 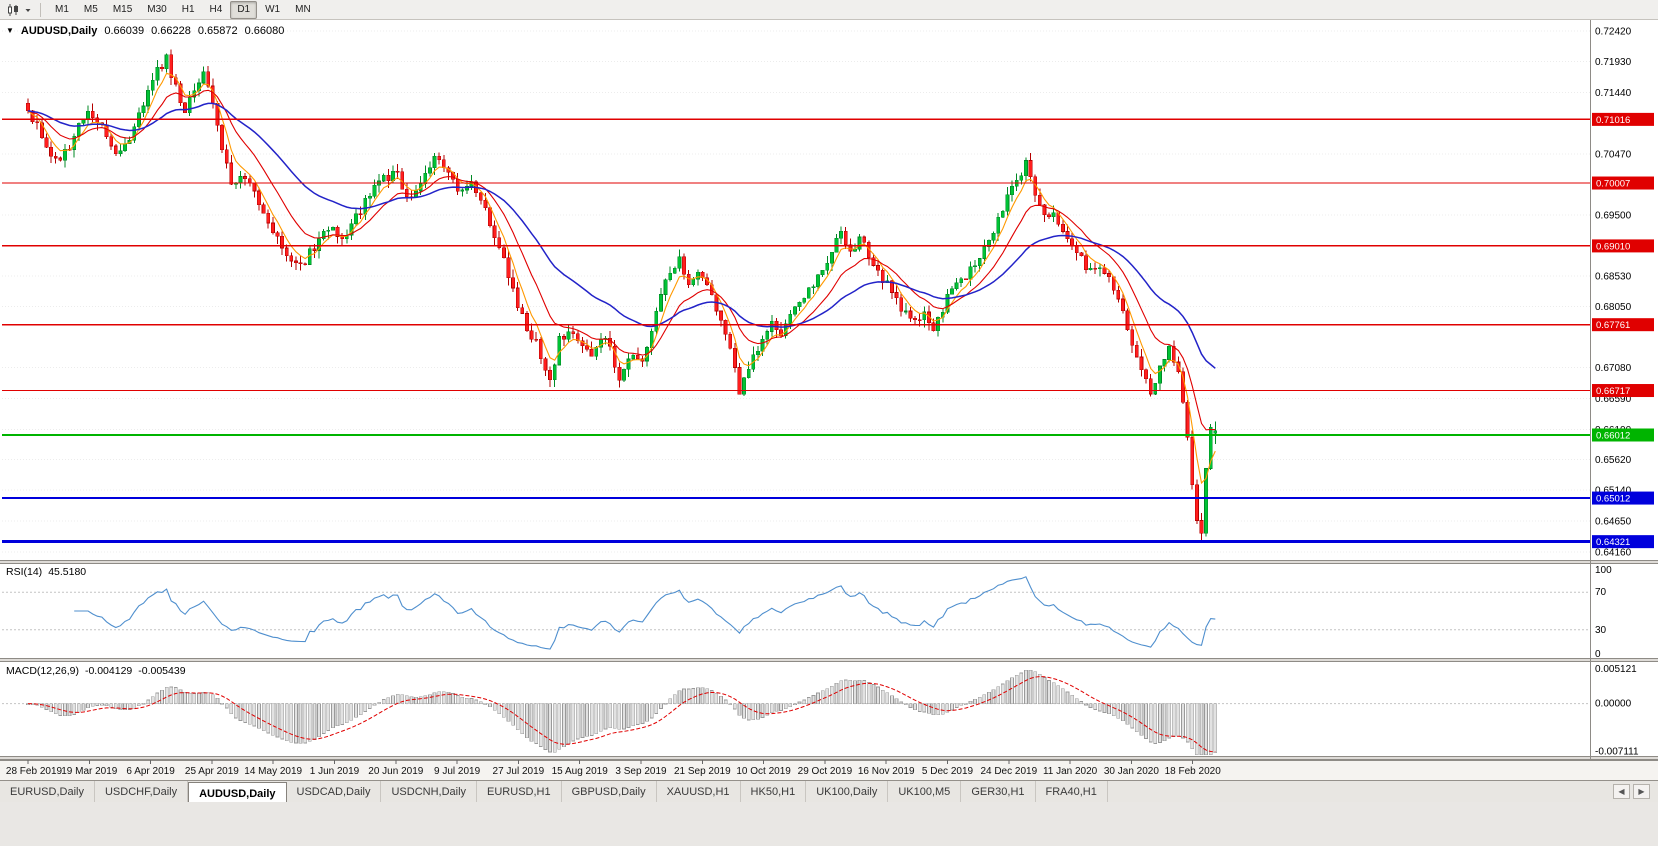 I want to click on time-axis, so click(x=829, y=770).